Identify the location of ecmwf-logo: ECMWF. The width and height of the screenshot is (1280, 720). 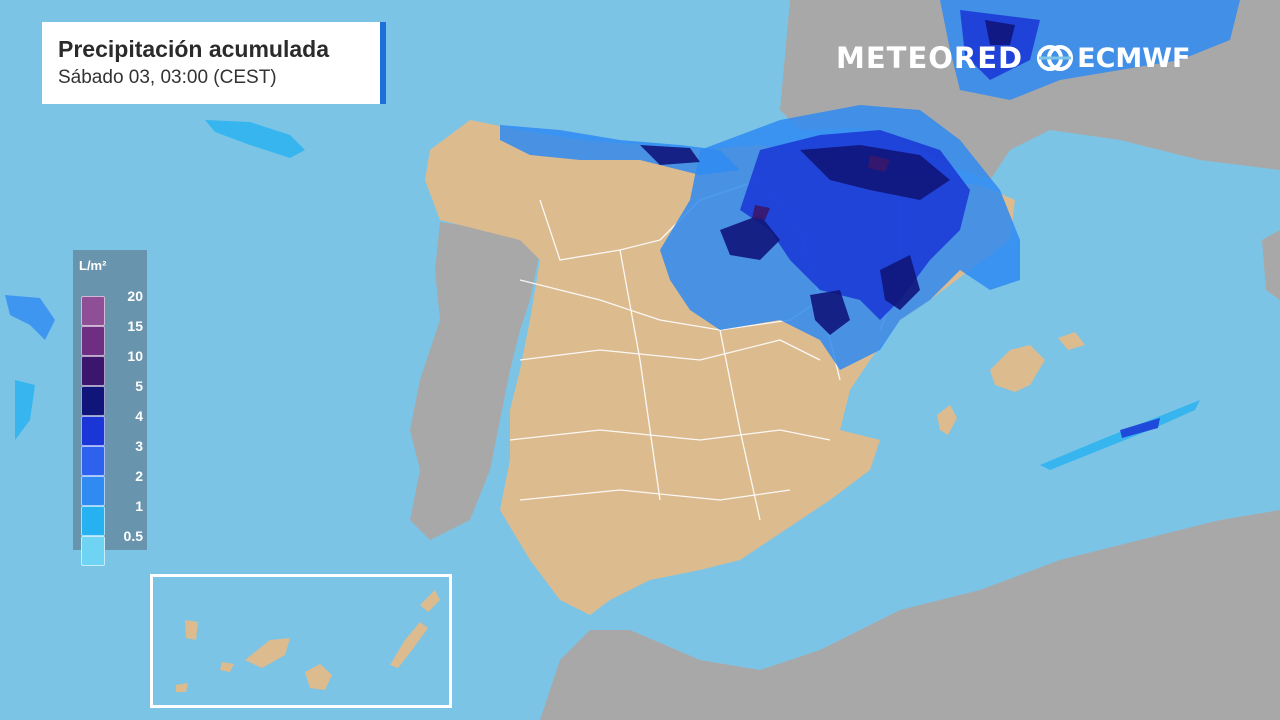
(1134, 58).